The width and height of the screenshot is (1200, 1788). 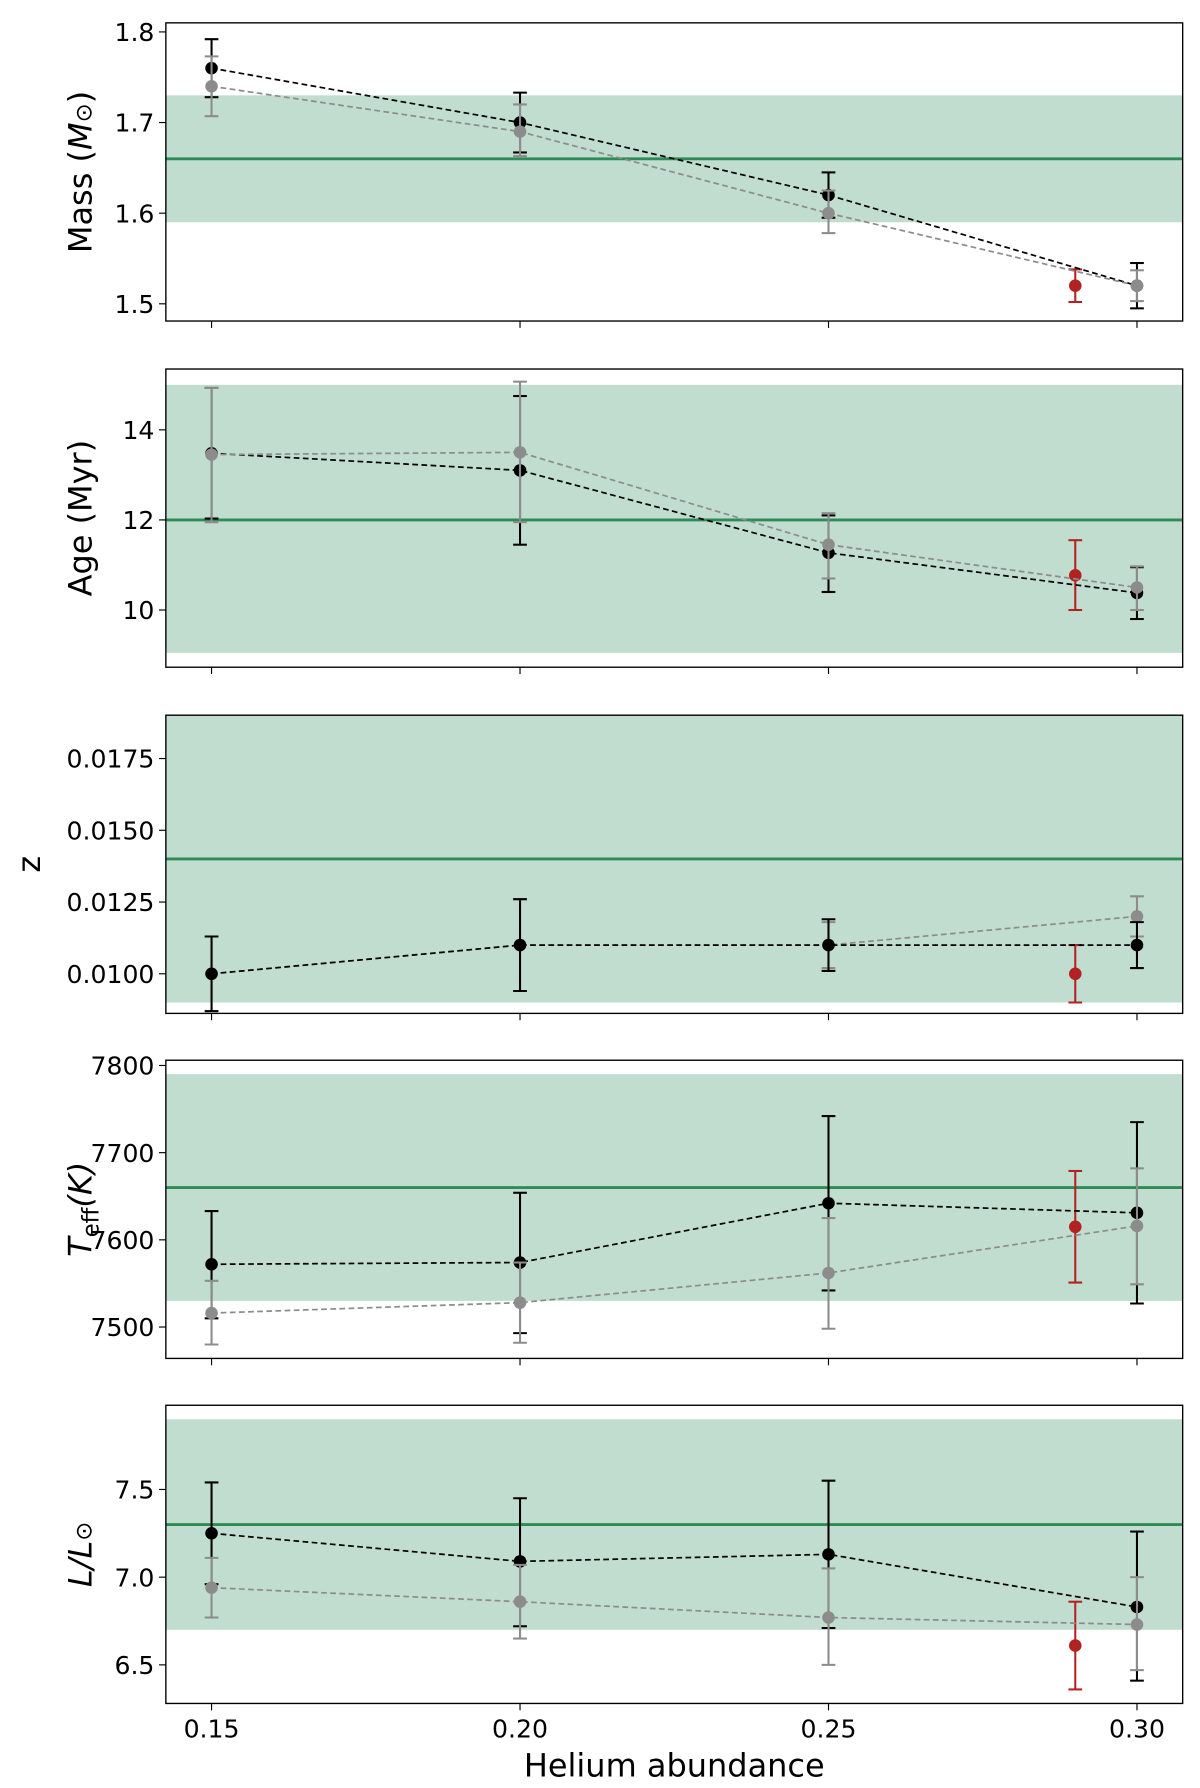 I want to click on y-tick-label: 7.5, so click(x=134, y=1490).